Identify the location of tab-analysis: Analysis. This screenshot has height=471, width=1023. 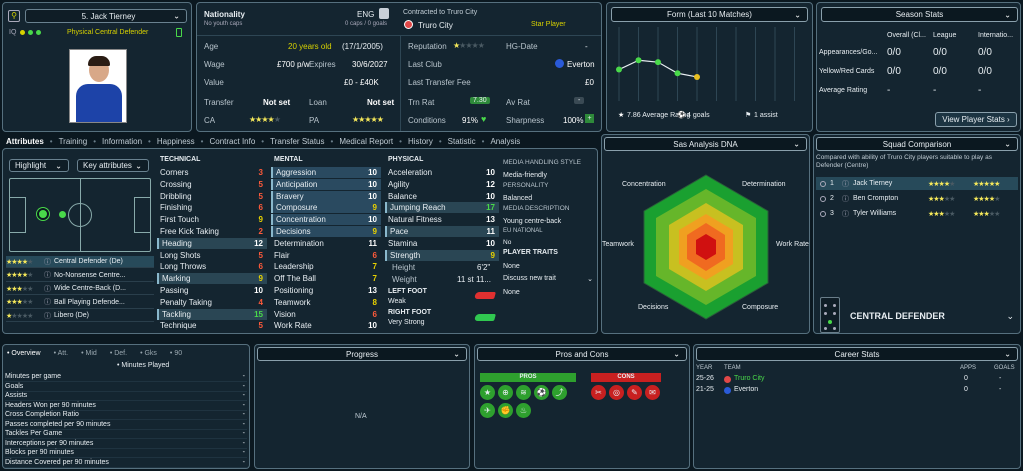
(505, 141).